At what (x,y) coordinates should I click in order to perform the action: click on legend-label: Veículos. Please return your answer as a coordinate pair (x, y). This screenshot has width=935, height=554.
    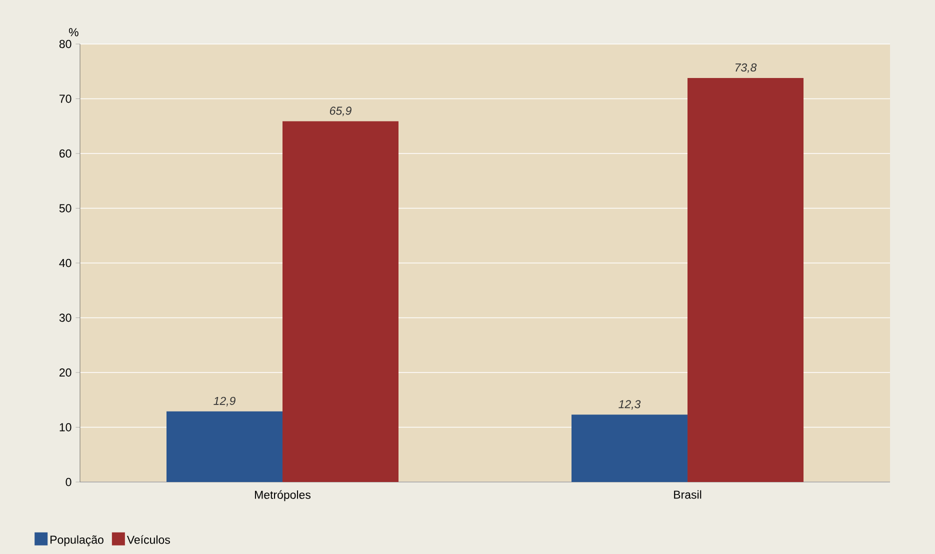
    Looking at the image, I should click on (148, 539).